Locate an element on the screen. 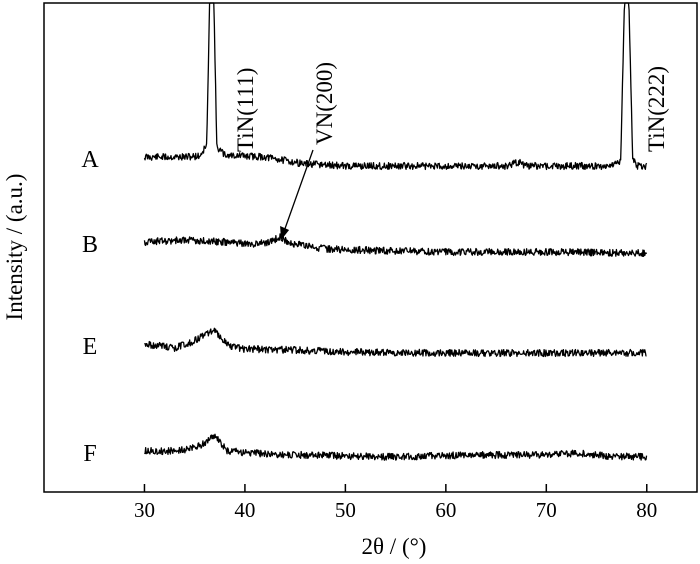  x-tick-label: 80 is located at coordinates (646, 510).